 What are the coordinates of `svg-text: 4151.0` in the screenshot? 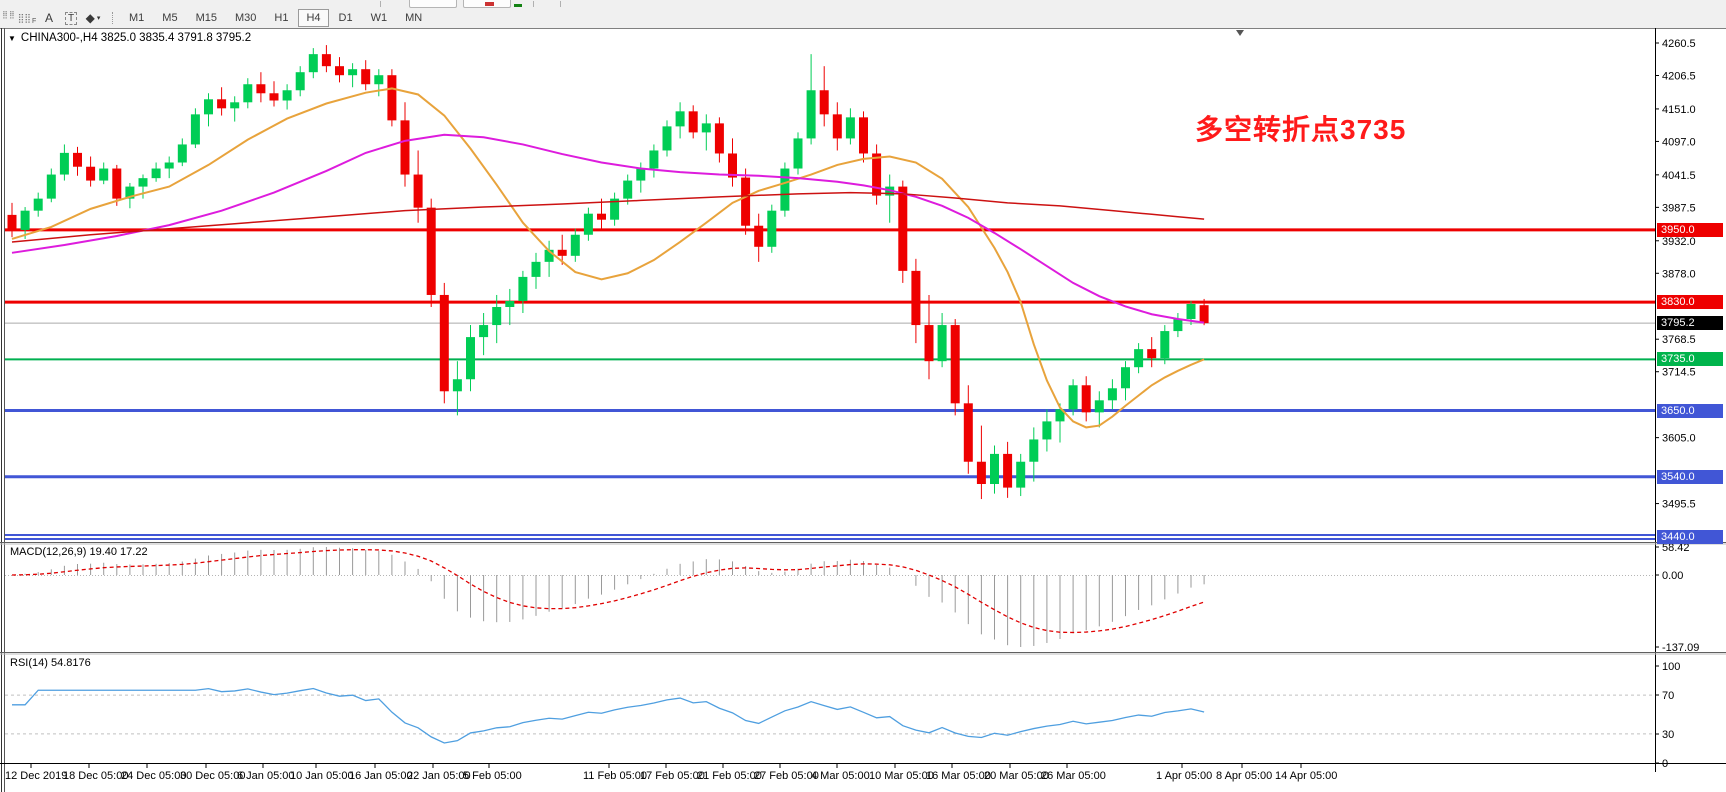 It's located at (1679, 110).